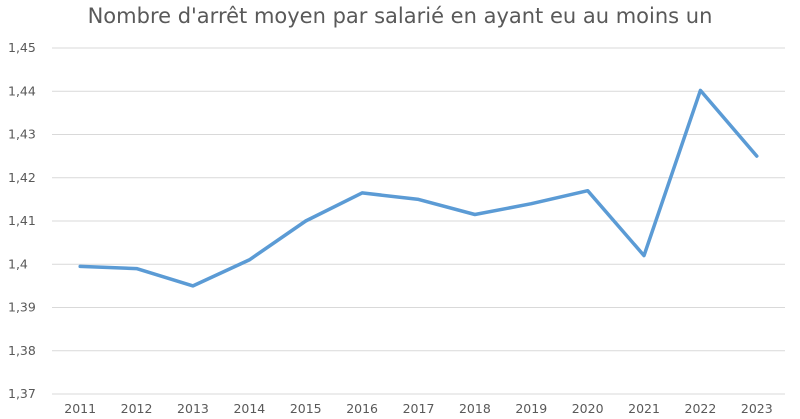  I want to click on x-tick-label: 2023, so click(757, 408).